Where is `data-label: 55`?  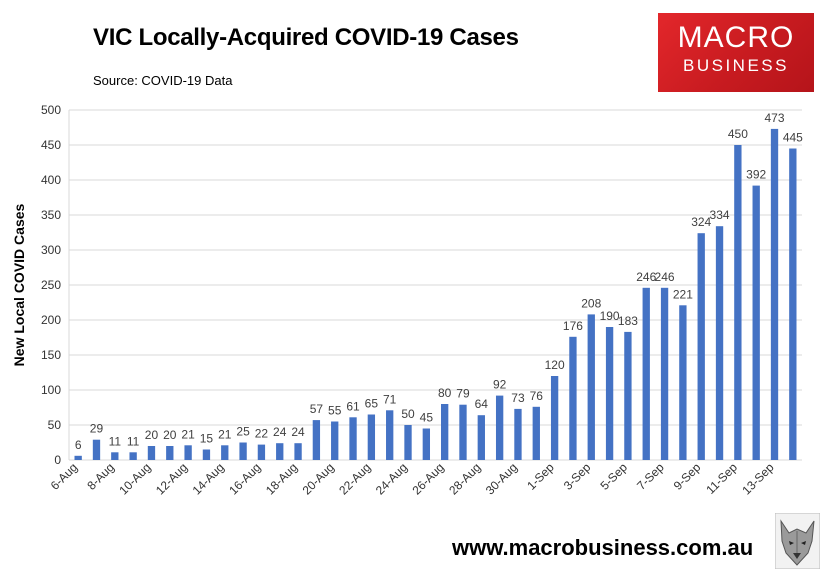
data-label: 55 is located at coordinates (335, 411).